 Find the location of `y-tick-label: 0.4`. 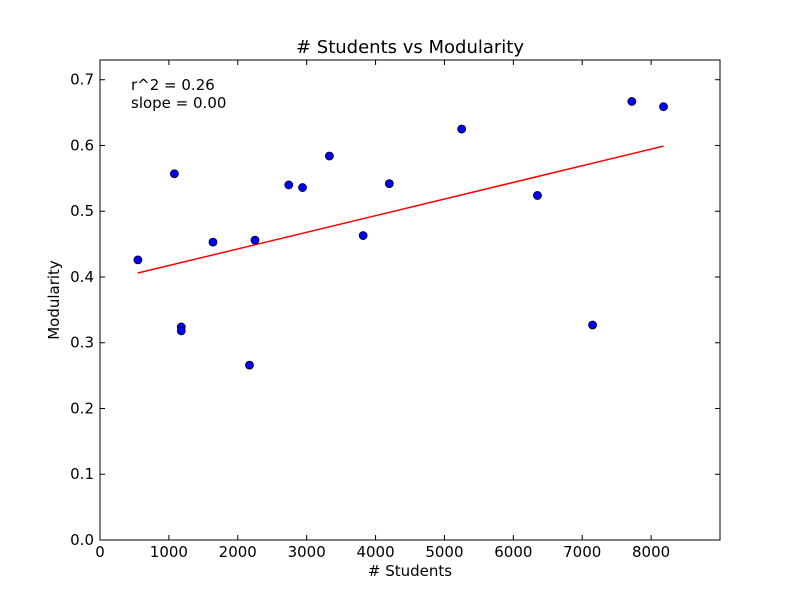

y-tick-label: 0.4 is located at coordinates (82, 277).